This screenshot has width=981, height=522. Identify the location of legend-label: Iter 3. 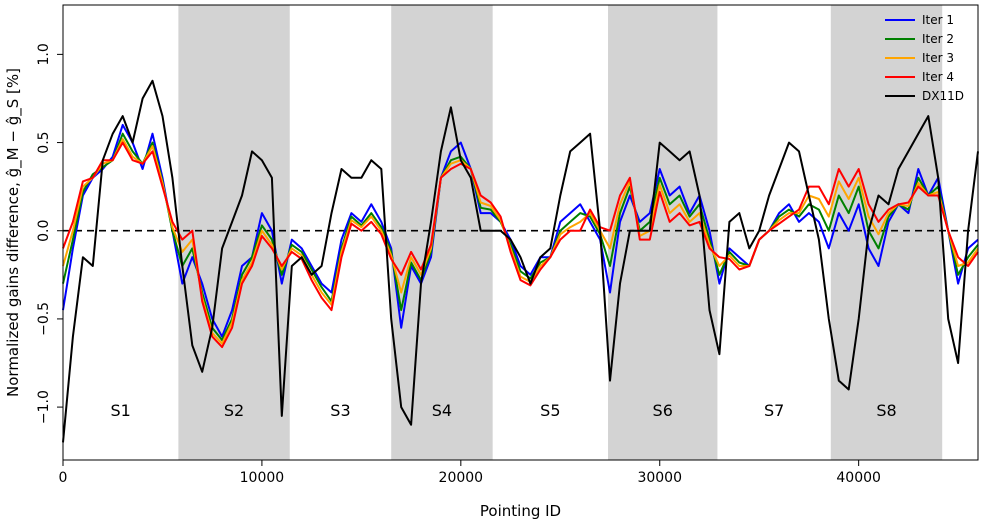
(938, 58).